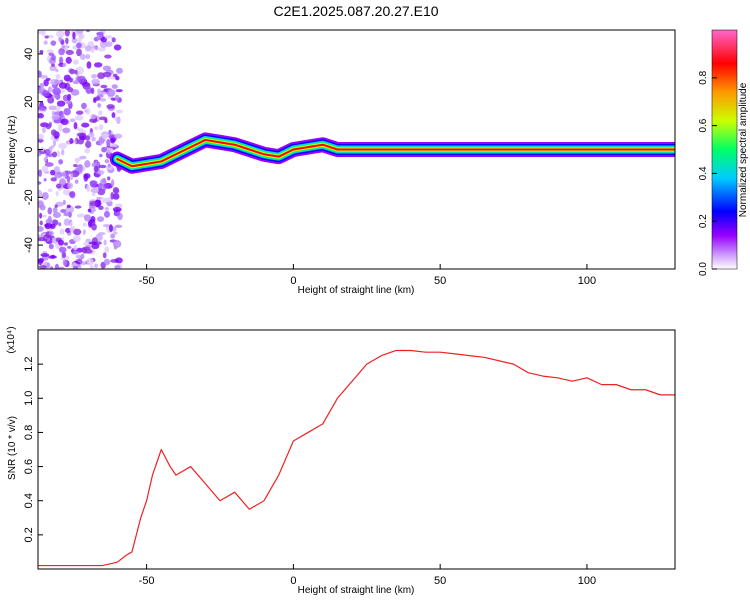 Image resolution: width=750 pixels, height=600 pixels. I want to click on colorbar-tick-label: 0.8, so click(703, 77).